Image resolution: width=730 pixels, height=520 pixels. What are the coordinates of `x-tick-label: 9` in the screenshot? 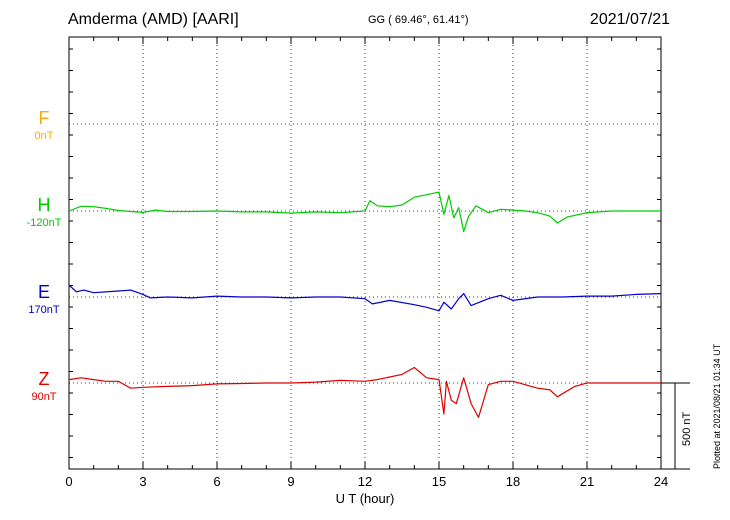 It's located at (290, 481).